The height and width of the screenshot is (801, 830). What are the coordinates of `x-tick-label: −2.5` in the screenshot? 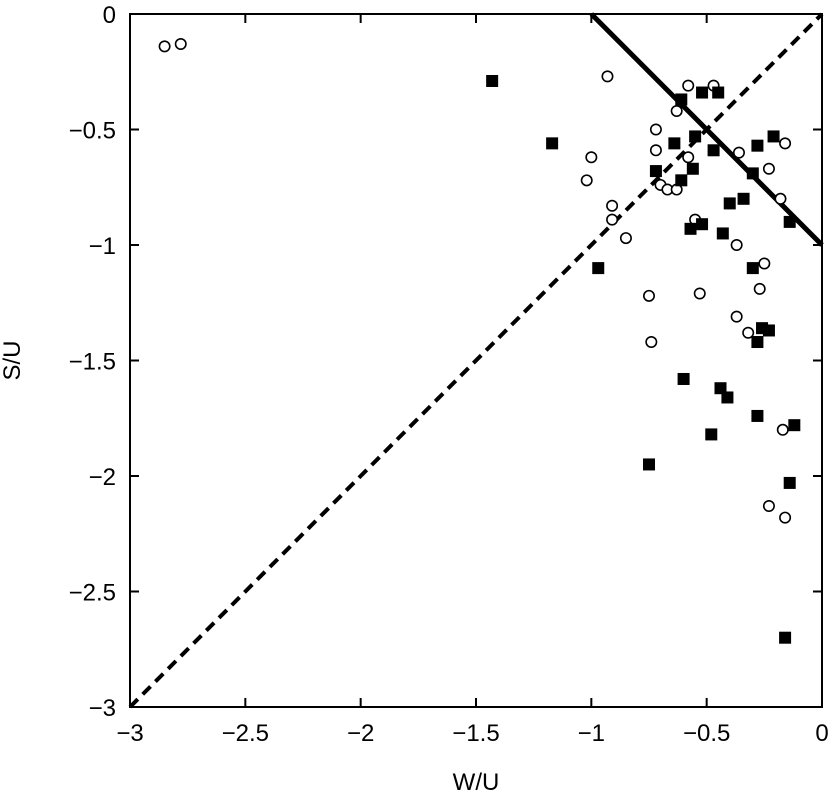 It's located at (245, 733).